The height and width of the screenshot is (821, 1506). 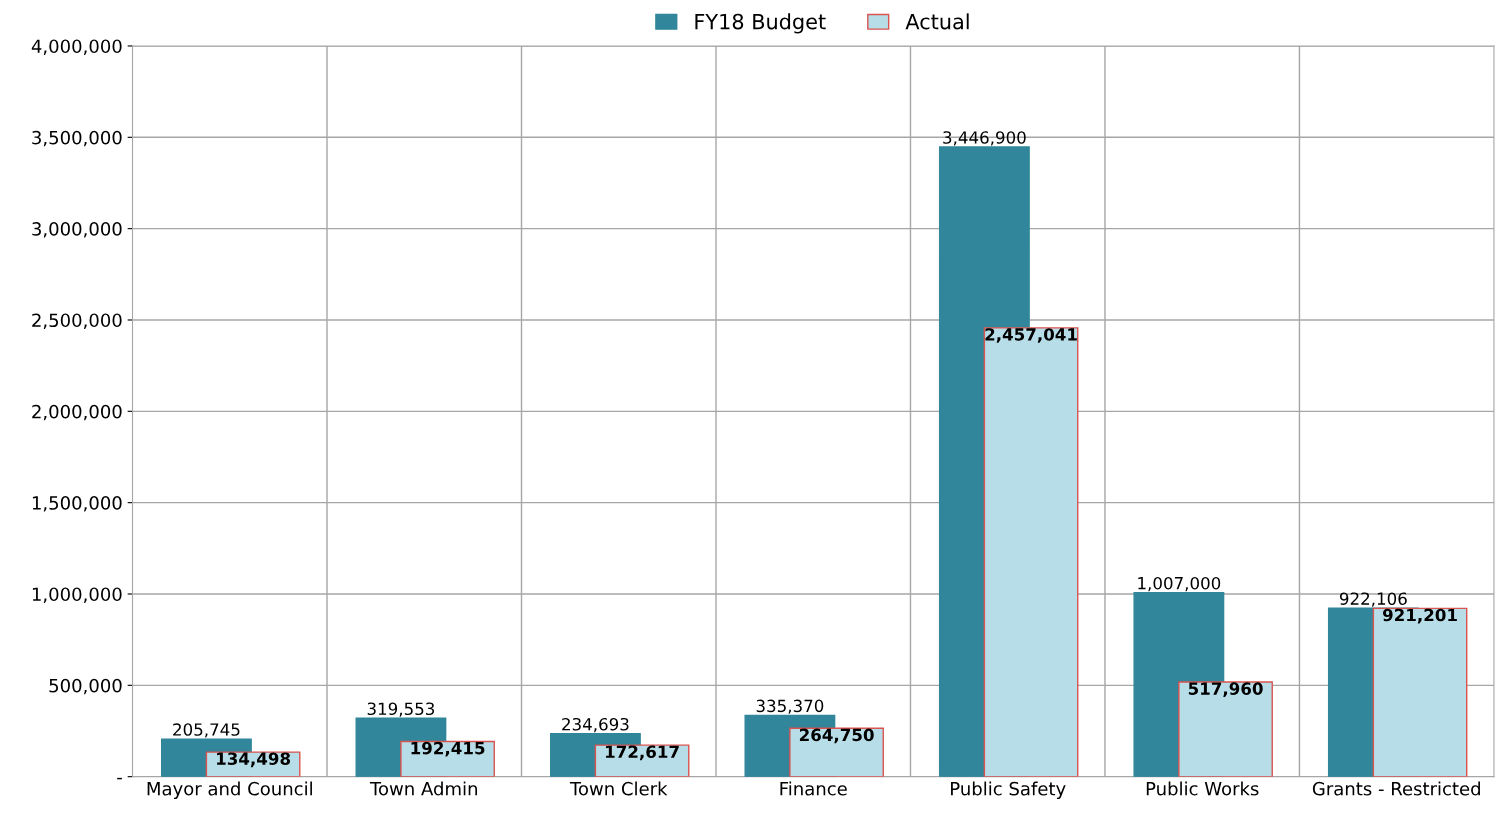 I want to click on x-tick-label: Town Clerk, so click(x=618, y=788).